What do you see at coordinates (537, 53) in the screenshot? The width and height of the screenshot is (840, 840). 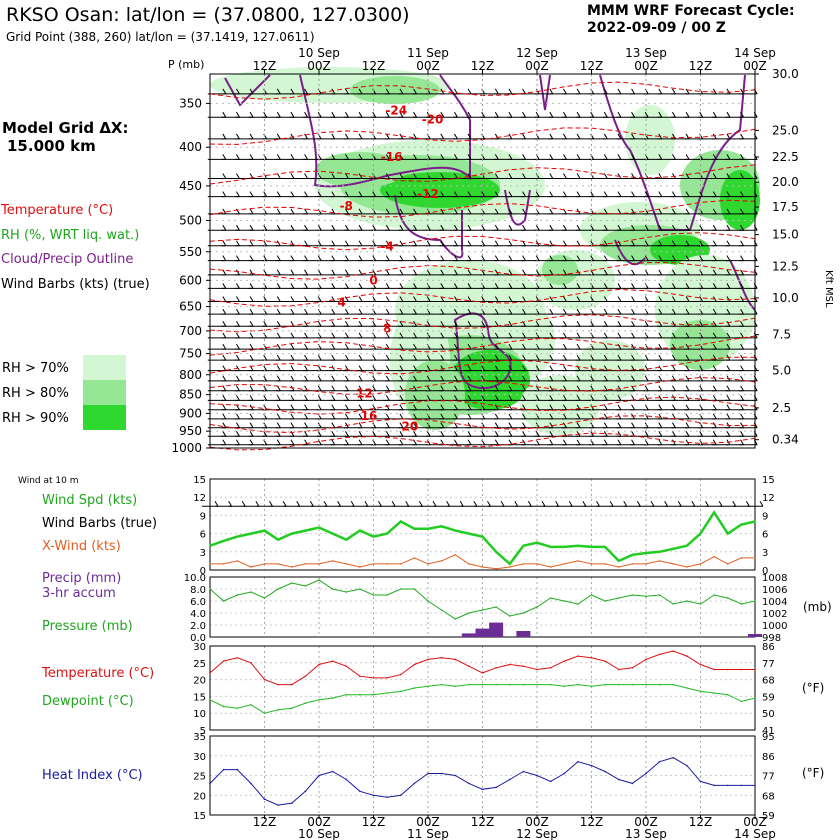 I see `top-date-label: 12 Sep` at bounding box center [537, 53].